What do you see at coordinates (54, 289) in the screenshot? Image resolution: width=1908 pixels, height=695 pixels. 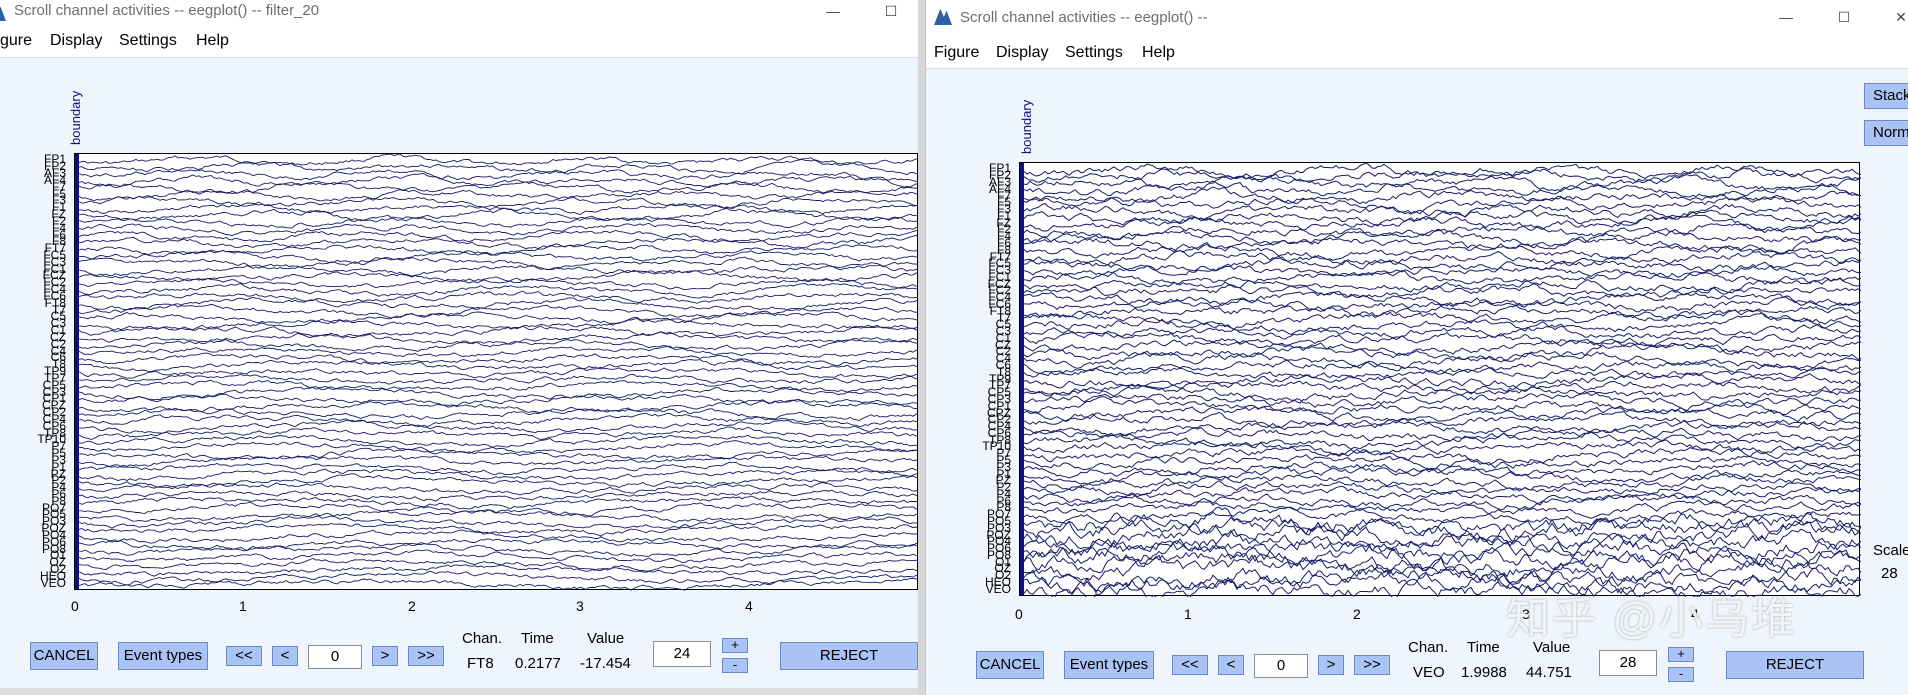 I see `channel-label: FC4` at bounding box center [54, 289].